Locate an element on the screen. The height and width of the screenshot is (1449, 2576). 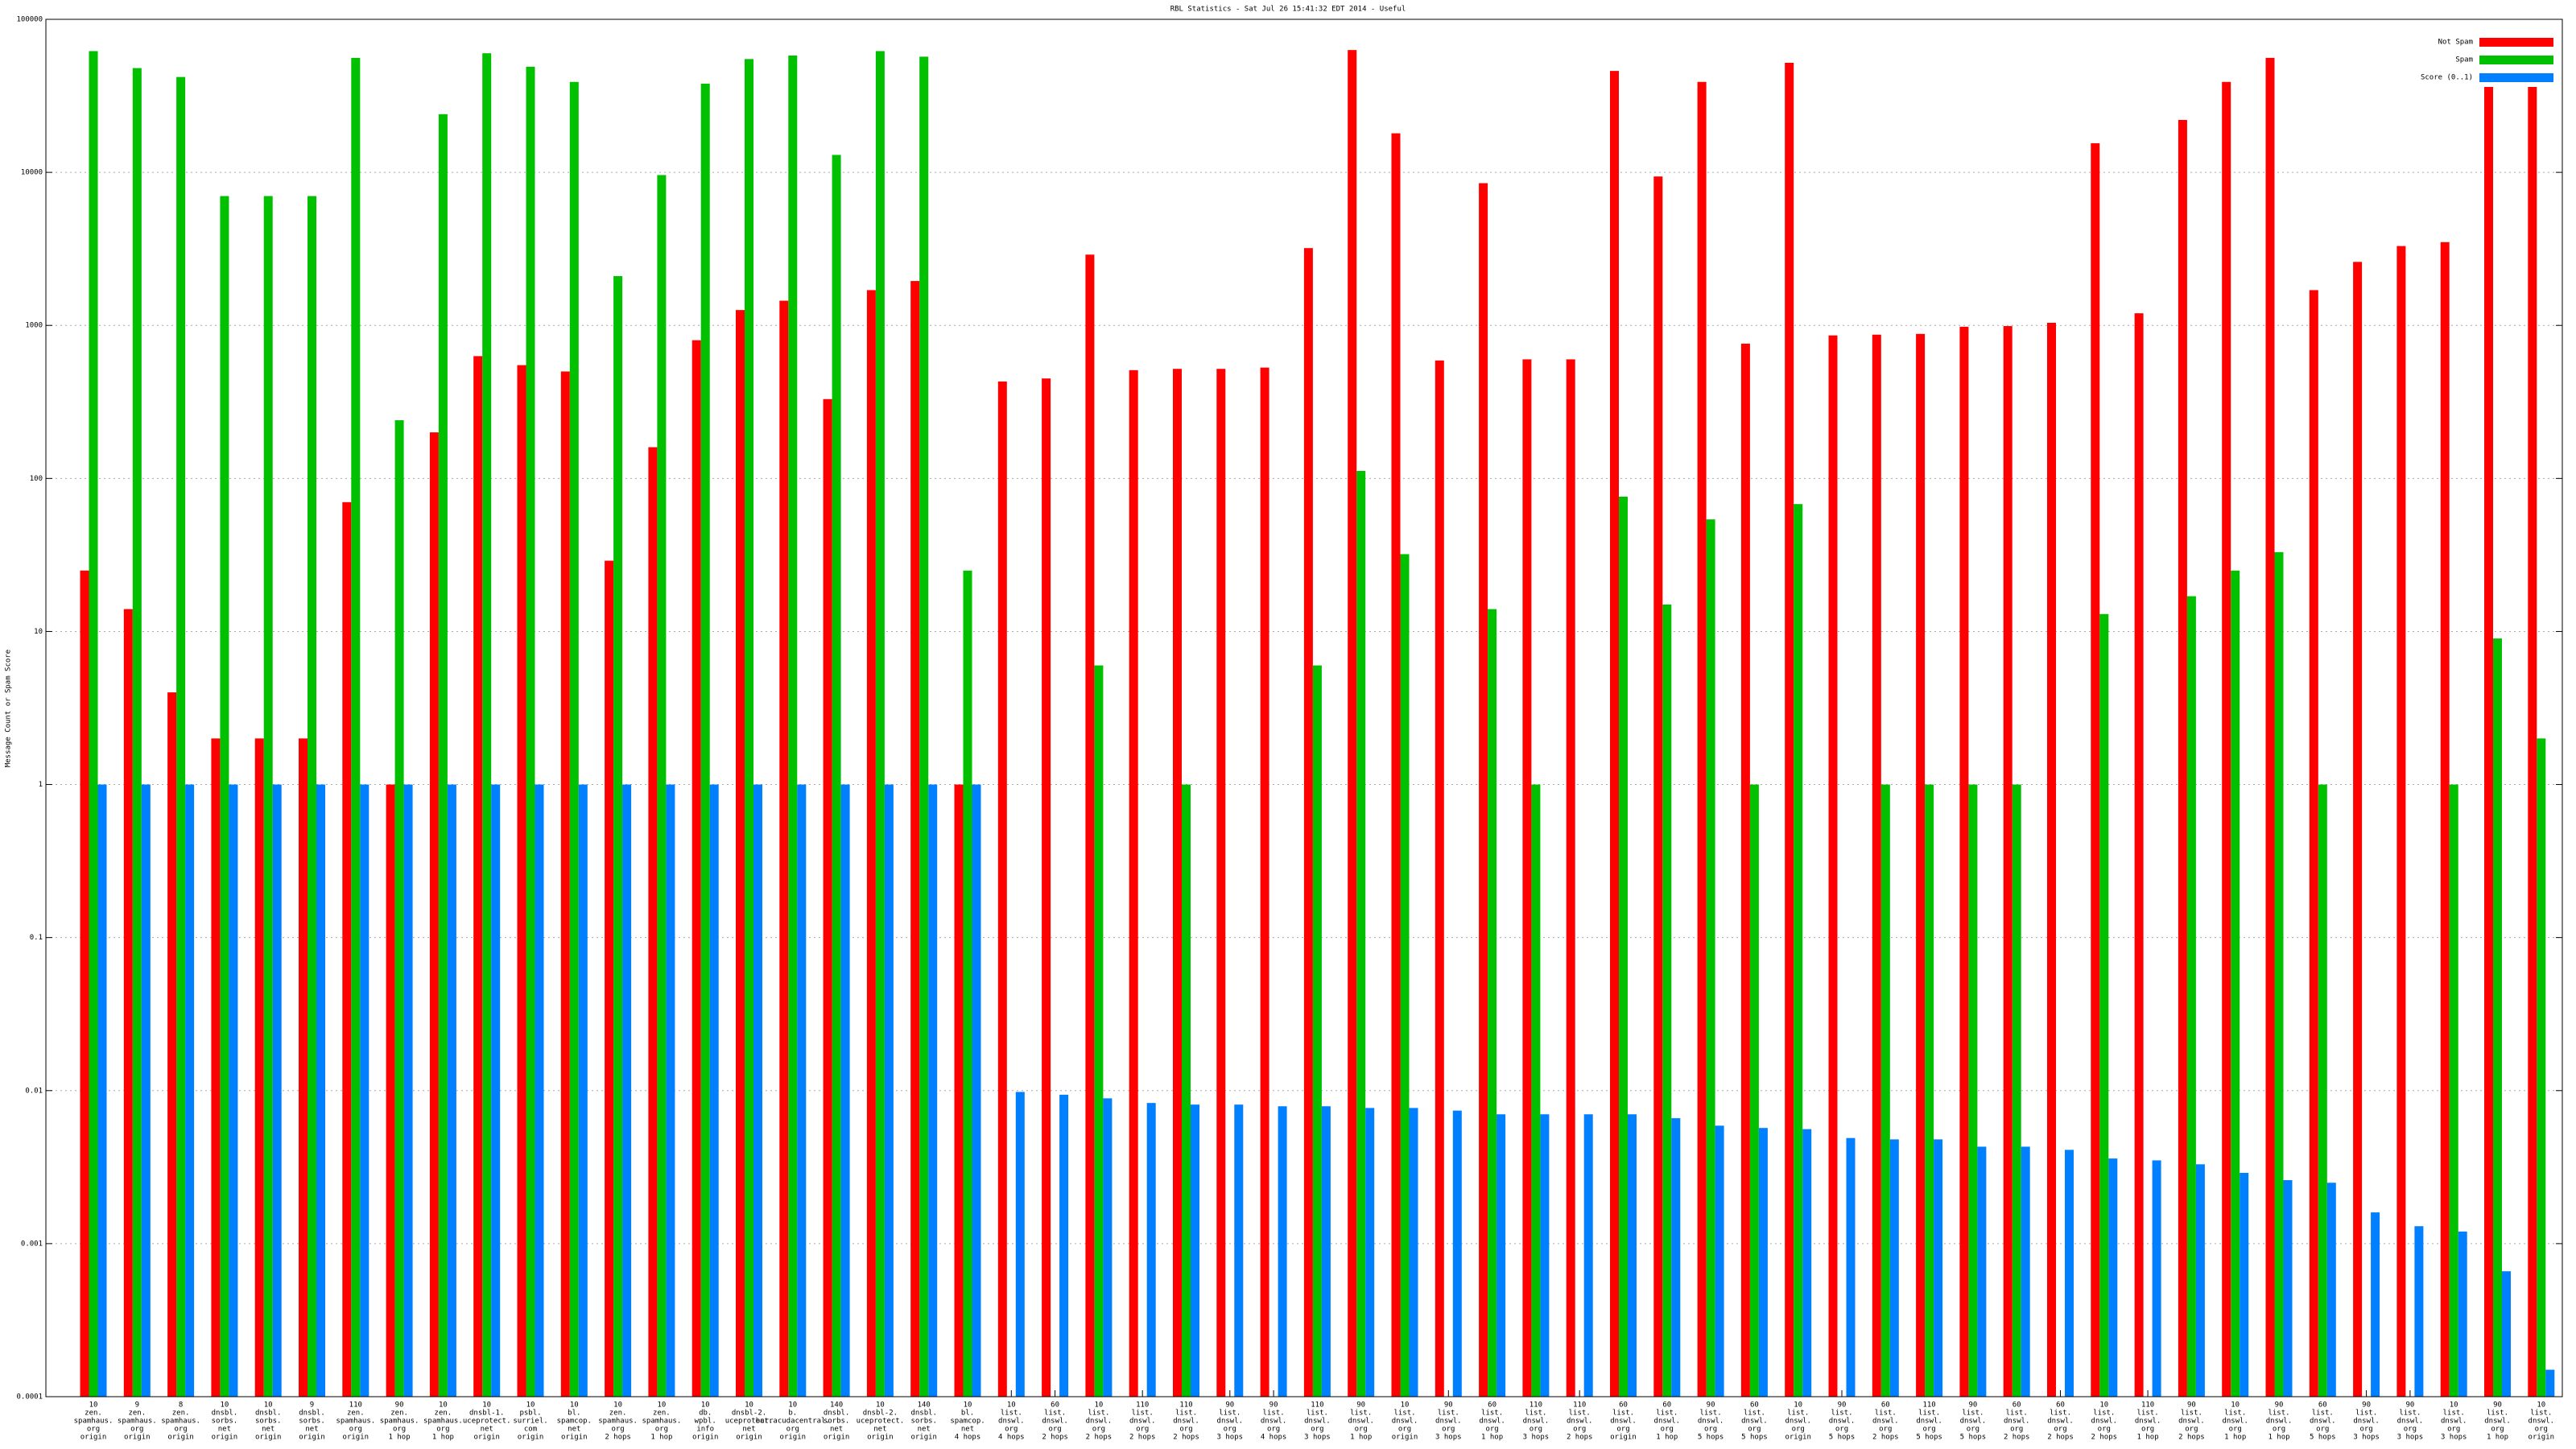
x-tick-label: 8 is located at coordinates (181, 1406).